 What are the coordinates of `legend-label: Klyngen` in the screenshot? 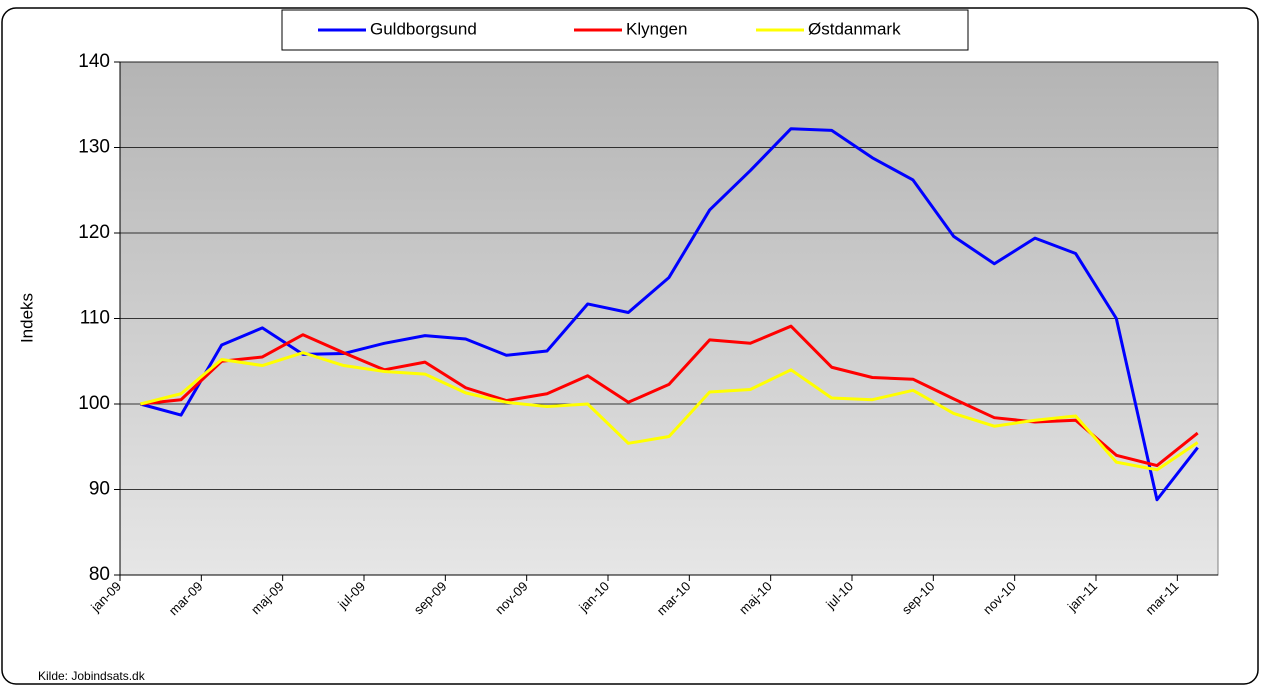 It's located at (656, 28).